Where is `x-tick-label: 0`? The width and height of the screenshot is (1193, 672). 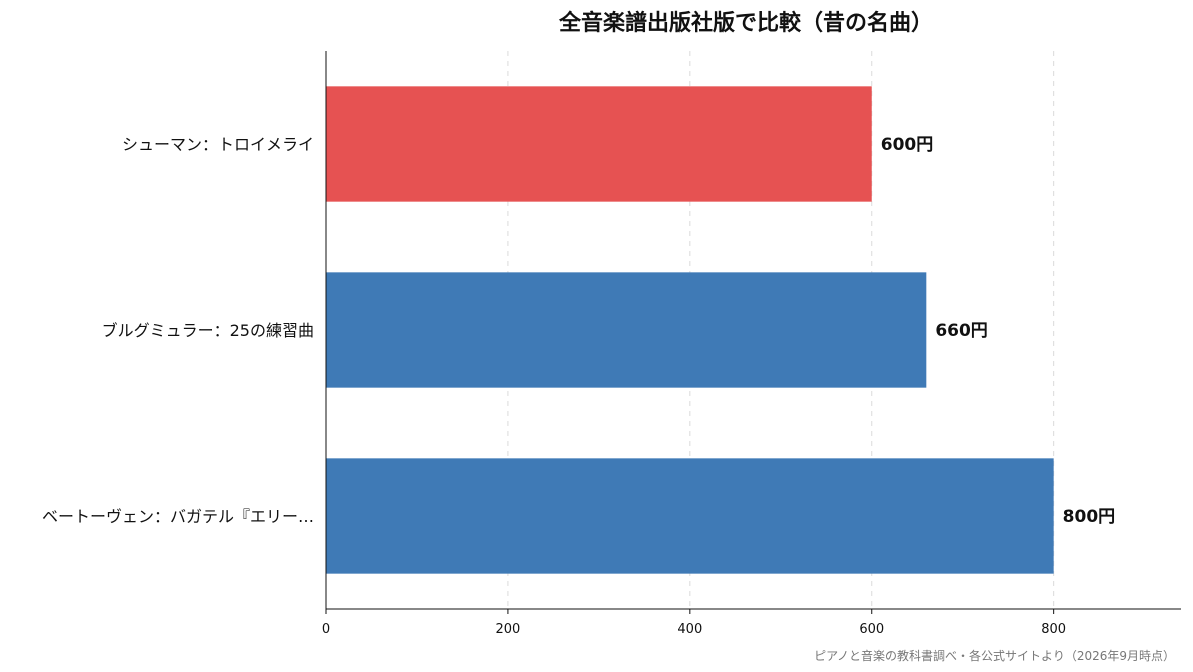
x-tick-label: 0 is located at coordinates (326, 629).